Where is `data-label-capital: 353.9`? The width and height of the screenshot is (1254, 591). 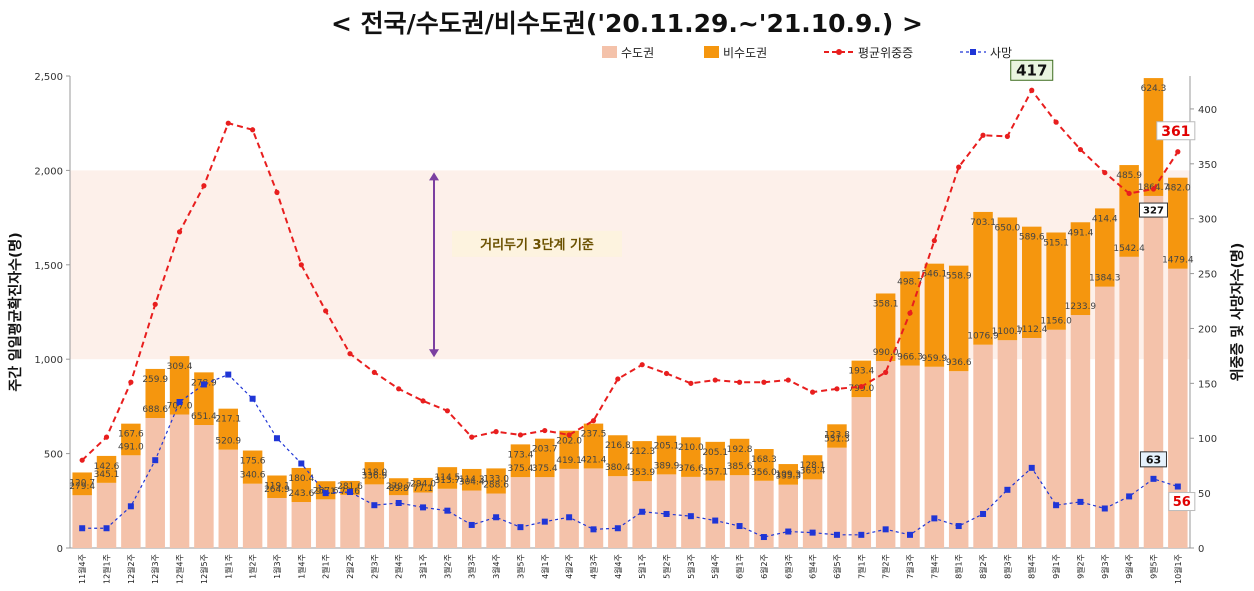
data-label-capital: 353.9 is located at coordinates (642, 473).